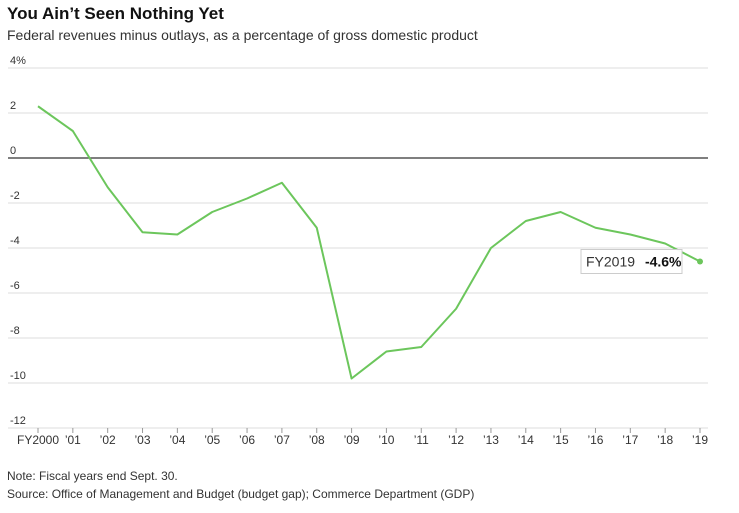 This screenshot has width=739, height=513. Describe the element at coordinates (115, 13) in the screenshot. I see `chart-title: You Ain’t Seen Nothing Yet` at that location.